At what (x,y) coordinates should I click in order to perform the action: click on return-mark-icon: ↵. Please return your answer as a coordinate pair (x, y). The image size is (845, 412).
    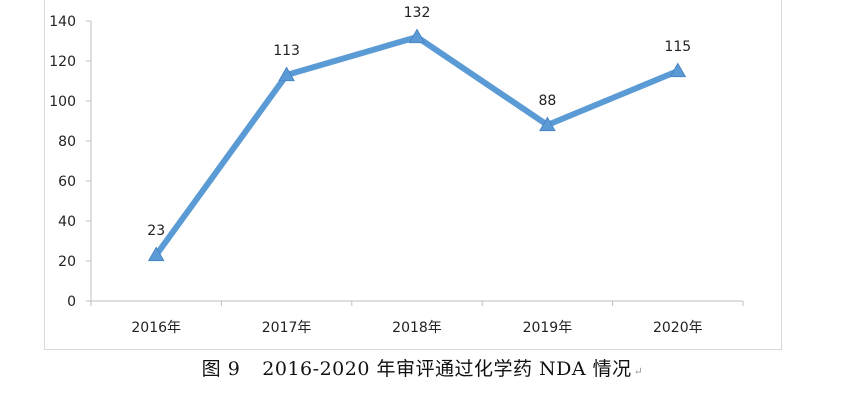
    Looking at the image, I should click on (638, 371).